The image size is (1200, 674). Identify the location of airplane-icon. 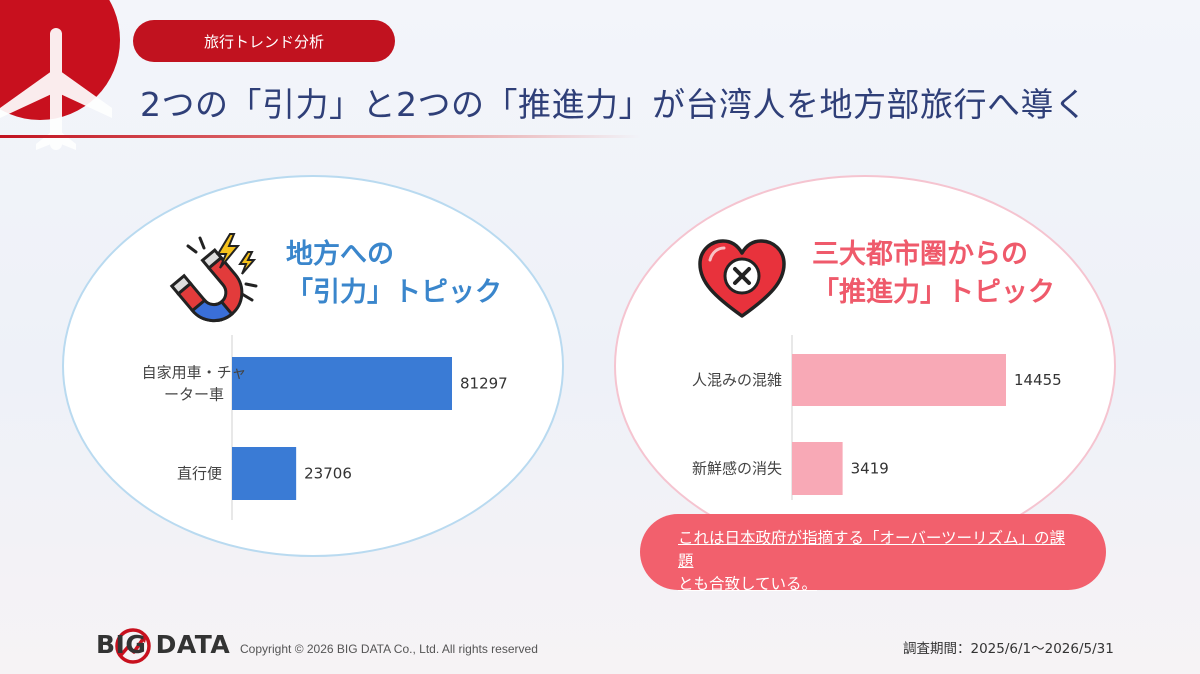
(56, 89).